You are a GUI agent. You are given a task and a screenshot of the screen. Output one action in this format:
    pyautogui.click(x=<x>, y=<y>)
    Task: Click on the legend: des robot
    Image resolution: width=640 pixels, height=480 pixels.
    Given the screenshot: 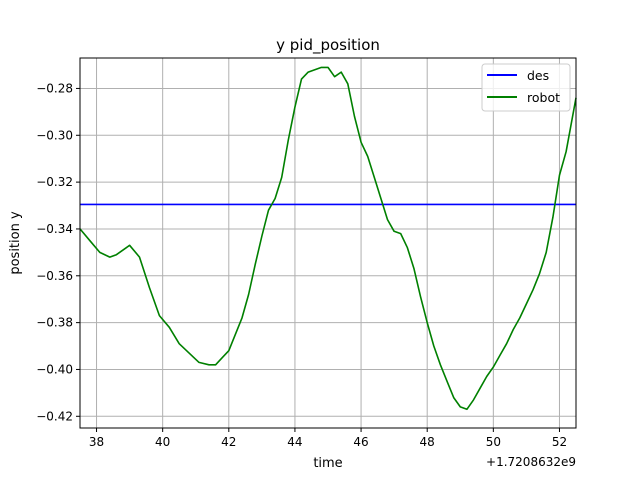 What is the action you would take?
    pyautogui.click(x=526, y=87)
    